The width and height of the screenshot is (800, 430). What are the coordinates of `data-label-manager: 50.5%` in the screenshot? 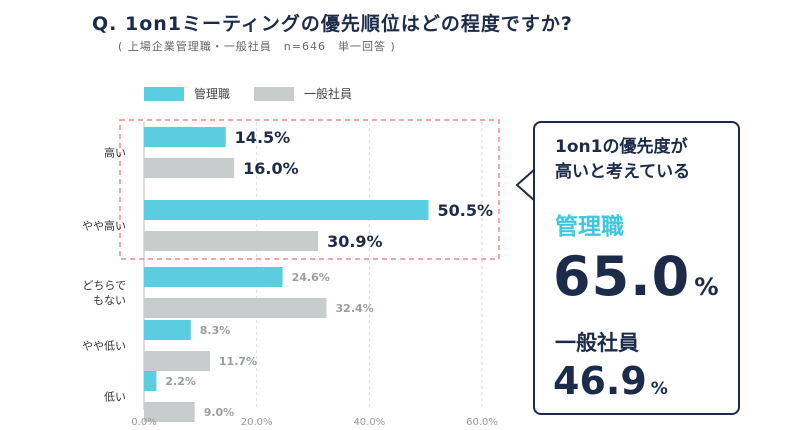 It's located at (465, 210).